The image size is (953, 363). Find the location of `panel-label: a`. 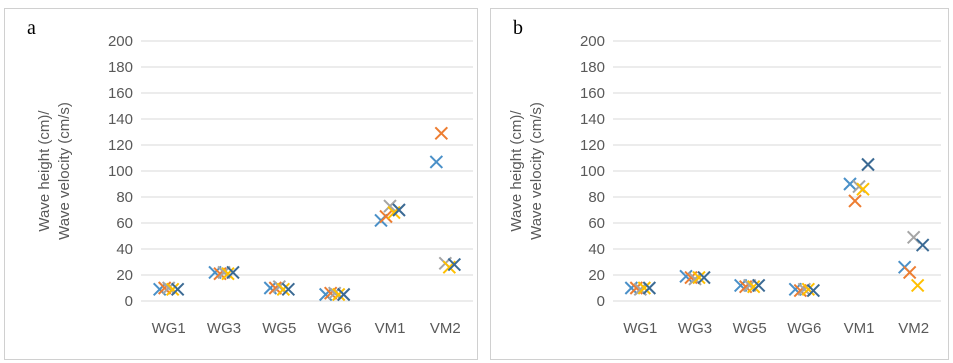

panel-label: a is located at coordinates (31, 28).